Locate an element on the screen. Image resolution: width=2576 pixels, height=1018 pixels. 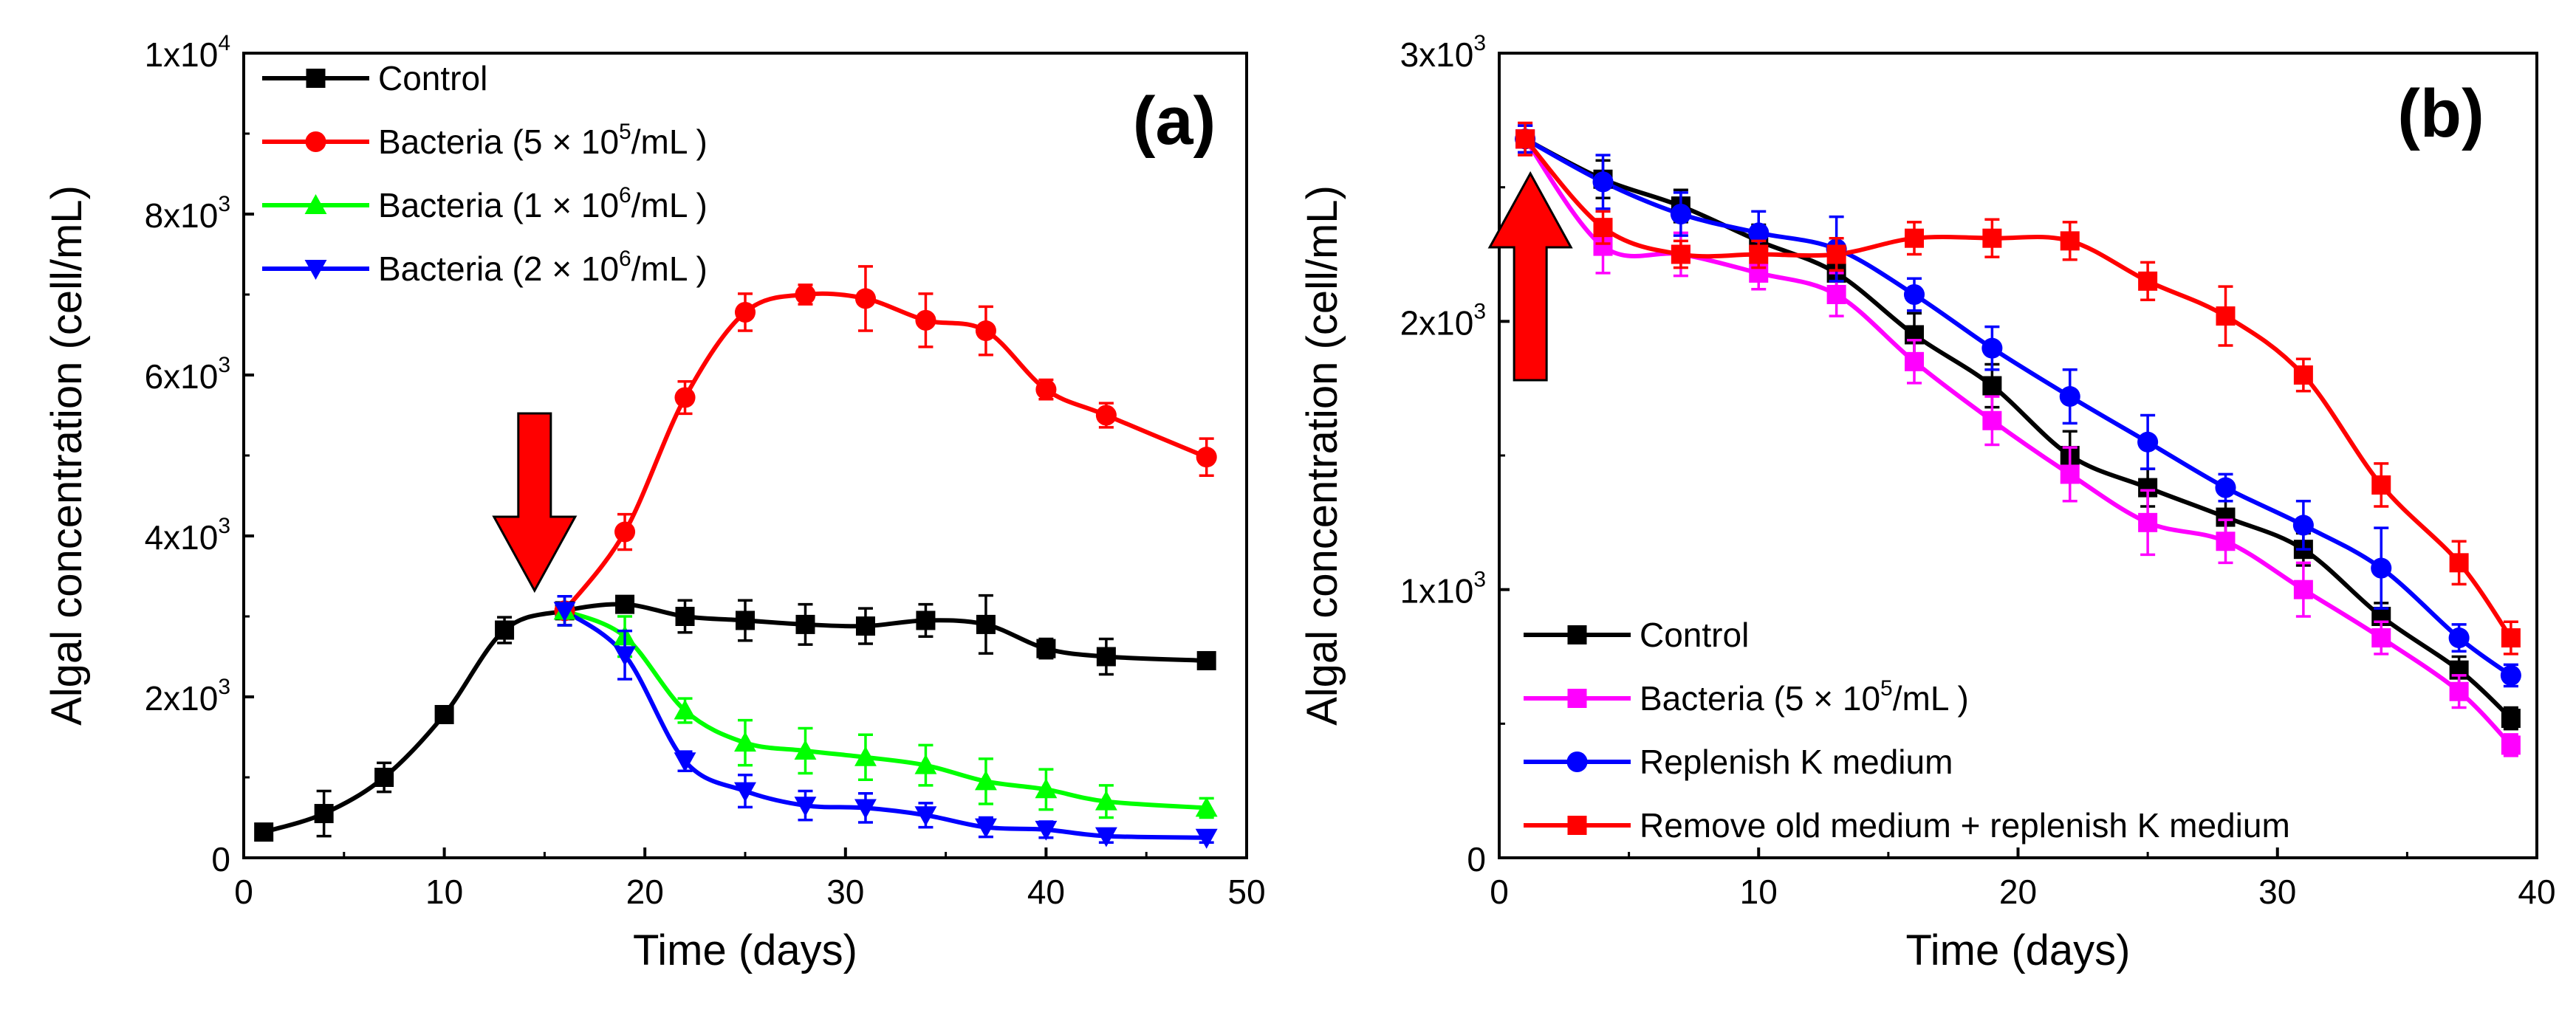
legend-text-part: Control is located at coordinates (432, 78).